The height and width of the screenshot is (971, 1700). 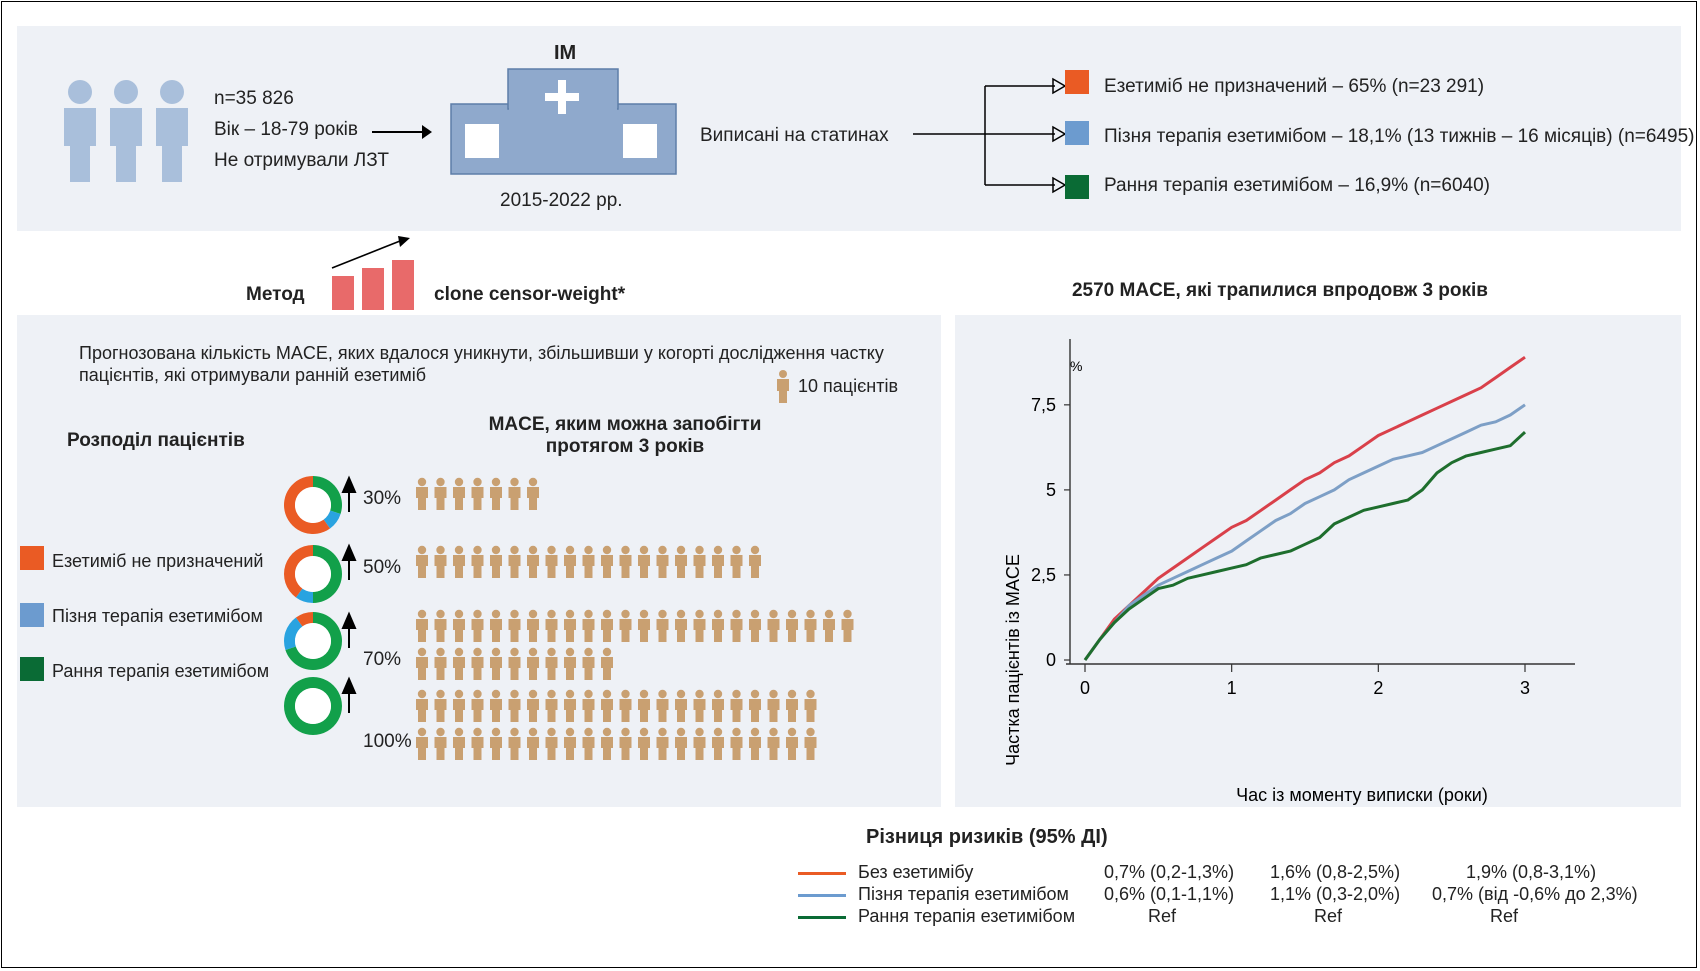 What do you see at coordinates (1043, 575) in the screenshot?
I see `y-tick-label: 2,5` at bounding box center [1043, 575].